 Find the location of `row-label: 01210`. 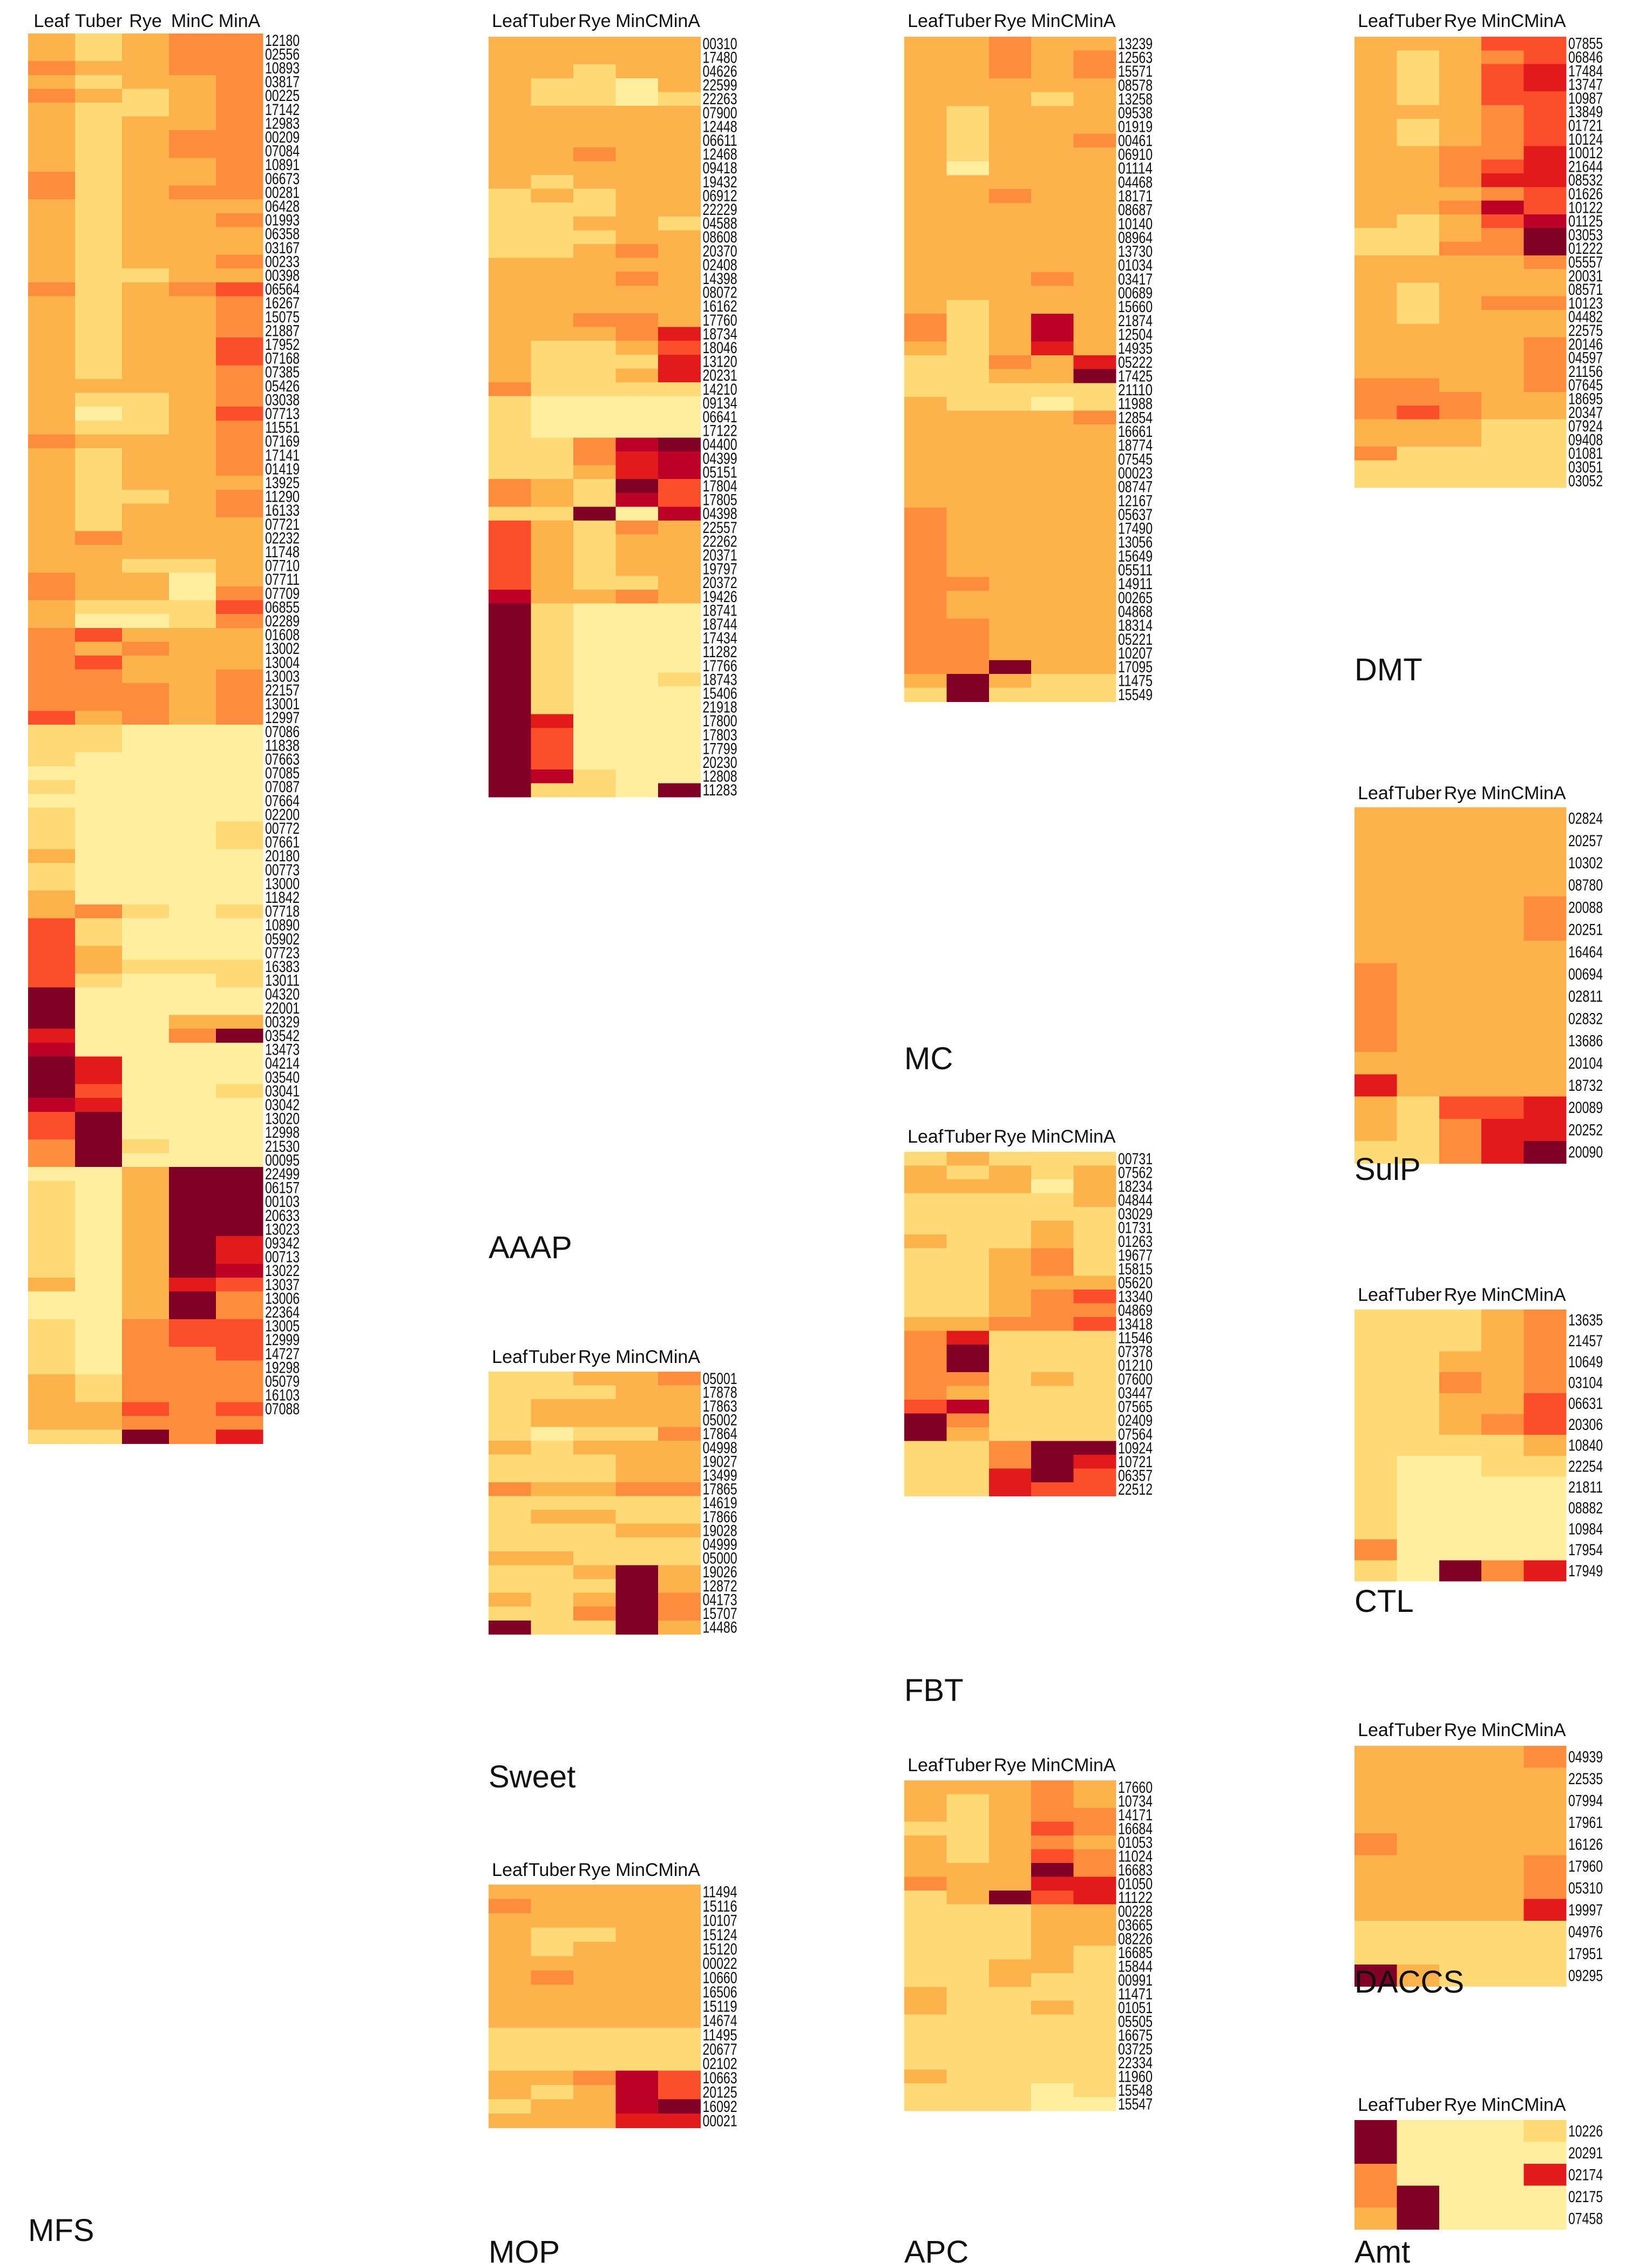

row-label: 01210 is located at coordinates (1135, 1365).